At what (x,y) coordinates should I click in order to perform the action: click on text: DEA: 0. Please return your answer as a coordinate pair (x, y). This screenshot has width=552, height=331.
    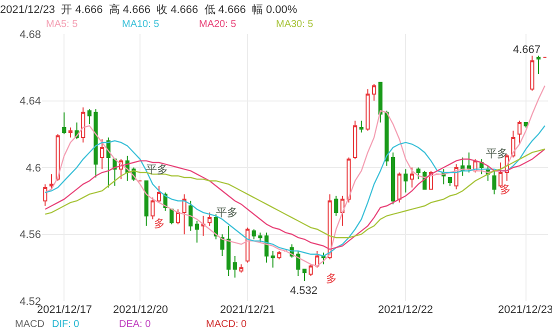
    Looking at the image, I should click on (135, 324).